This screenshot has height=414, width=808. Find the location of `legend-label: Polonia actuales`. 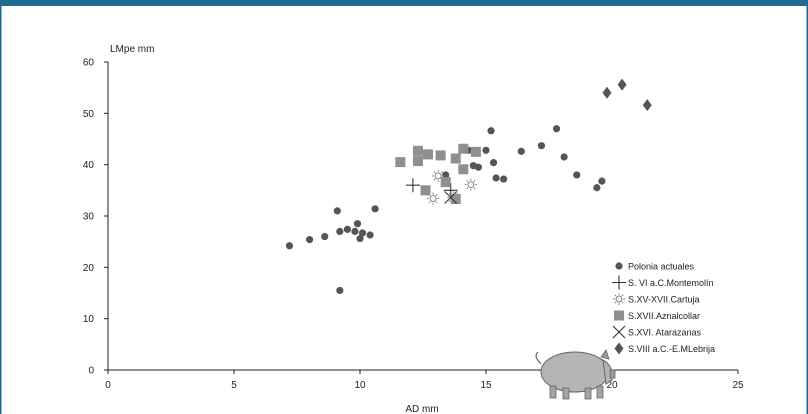

legend-label: Polonia actuales is located at coordinates (661, 267).